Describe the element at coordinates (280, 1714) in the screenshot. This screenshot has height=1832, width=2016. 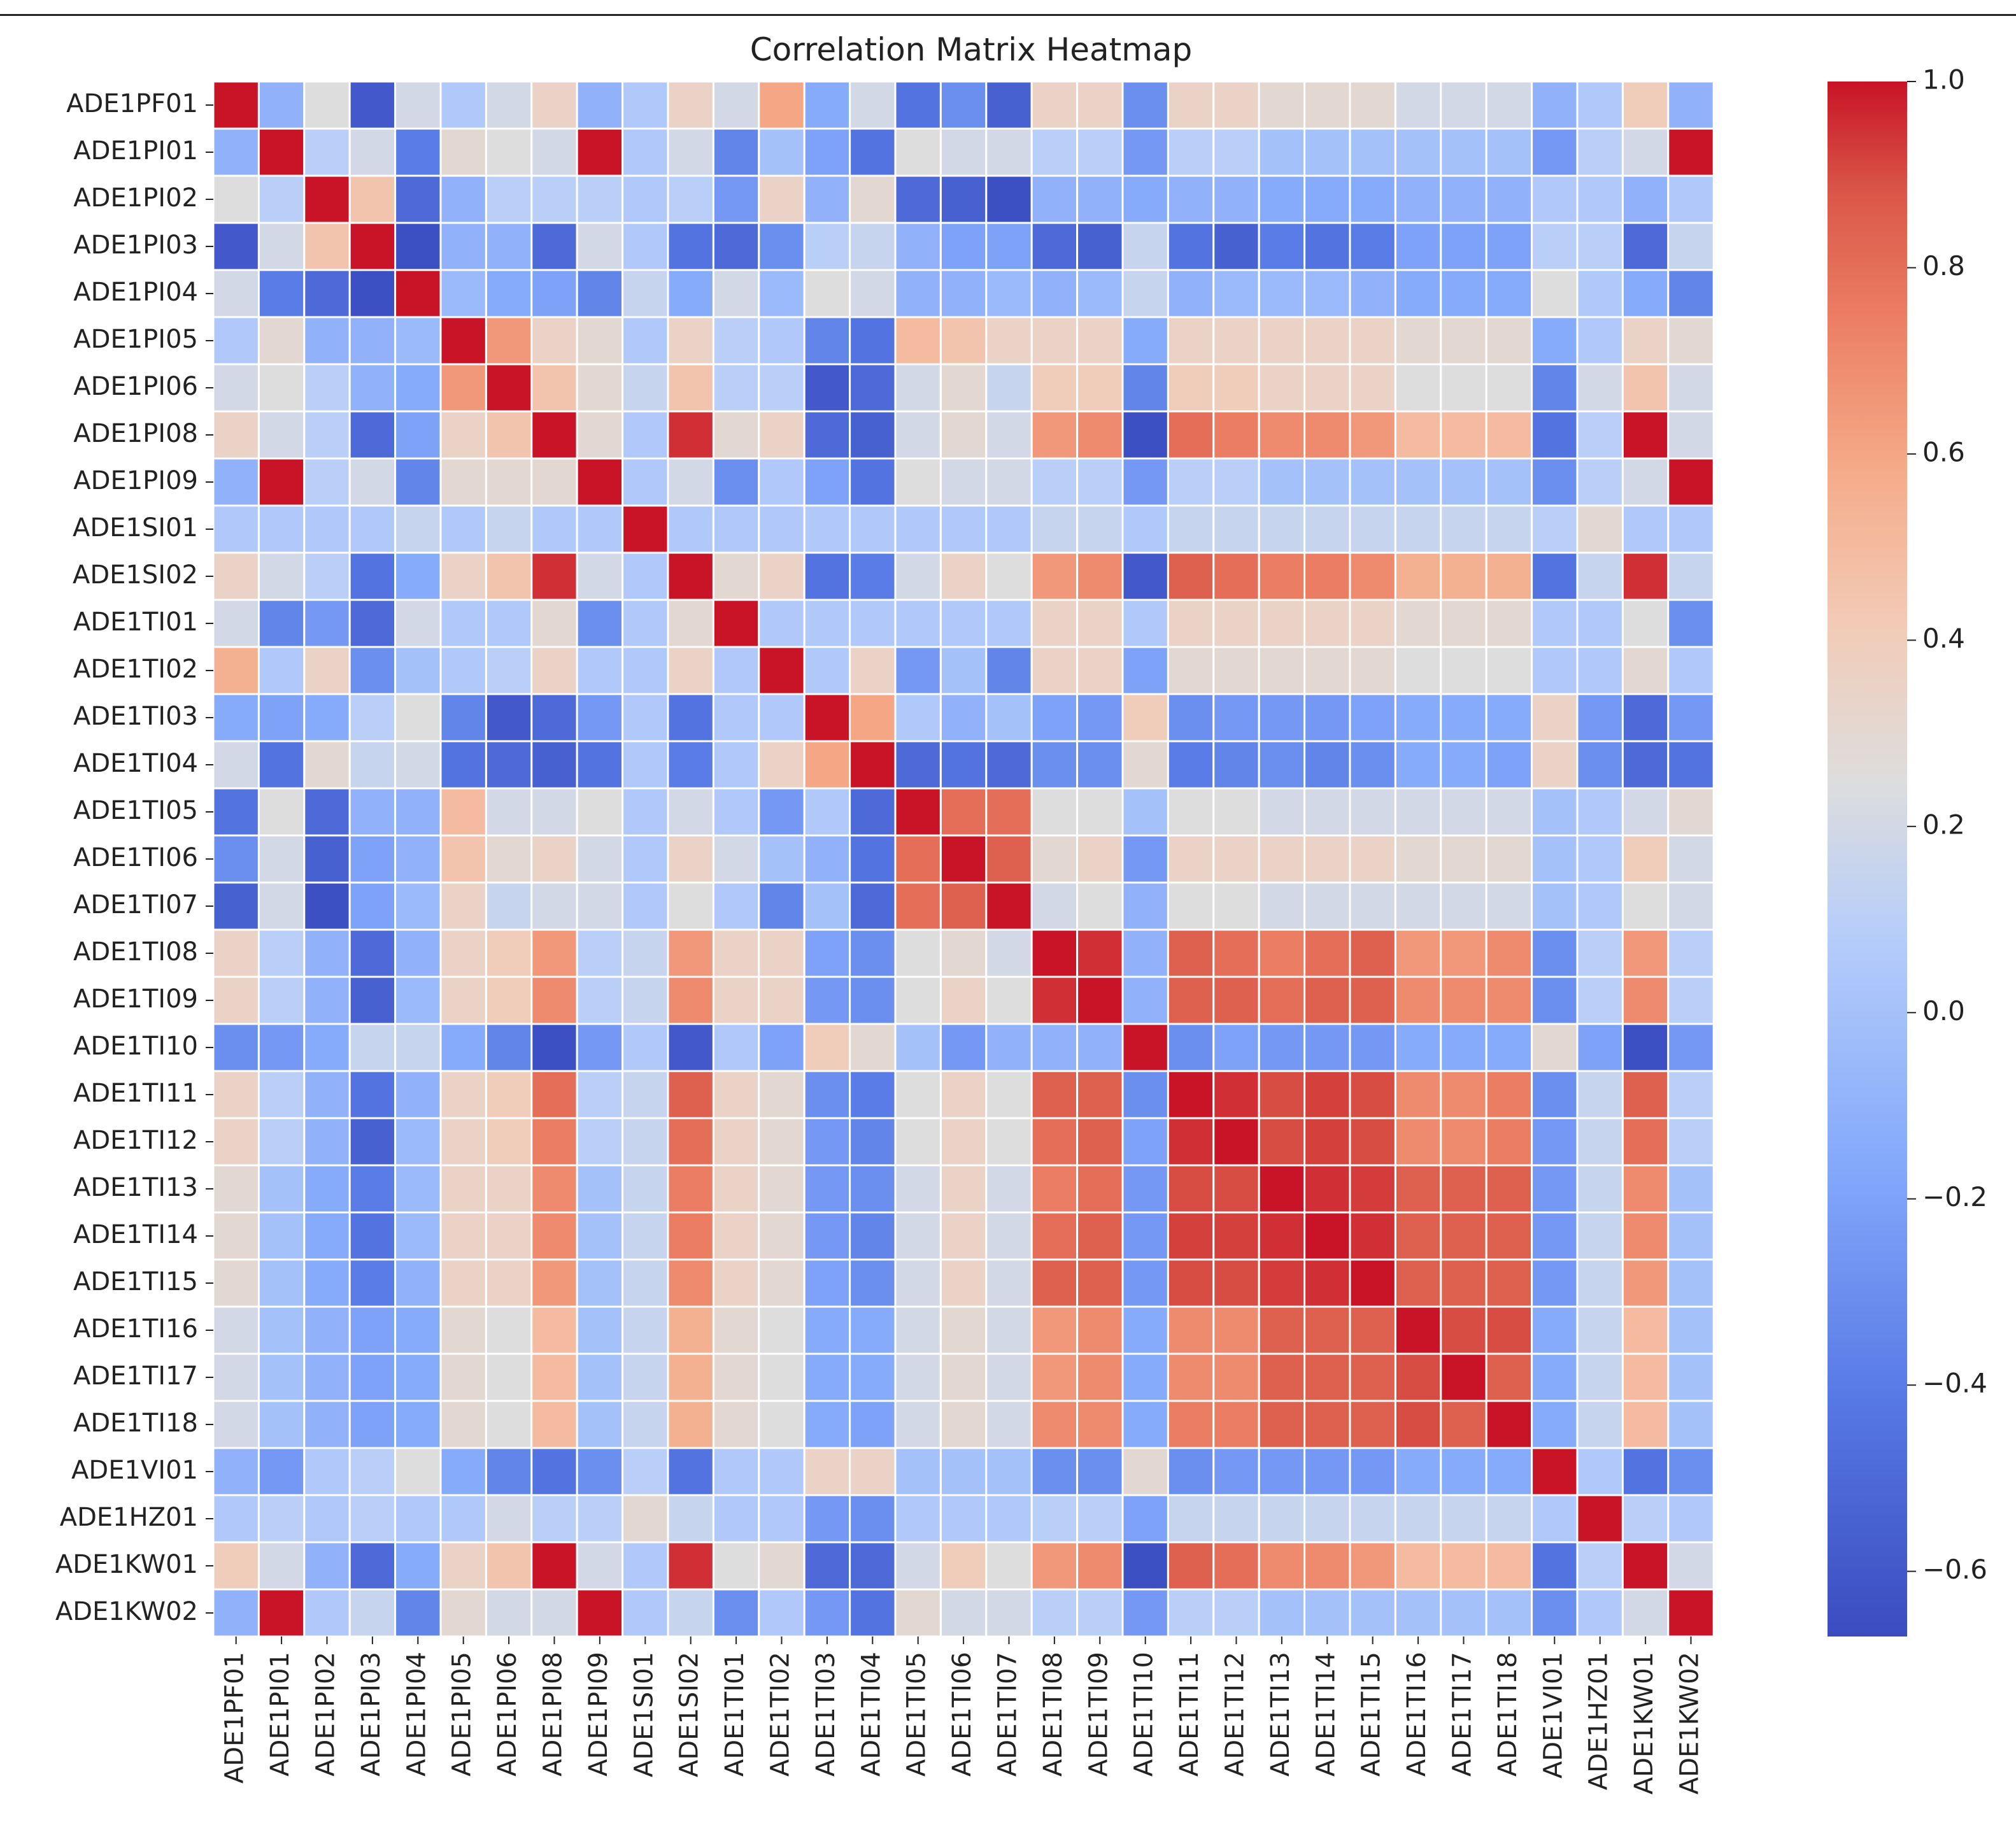
I see `column-label: ADE1PI01` at that location.